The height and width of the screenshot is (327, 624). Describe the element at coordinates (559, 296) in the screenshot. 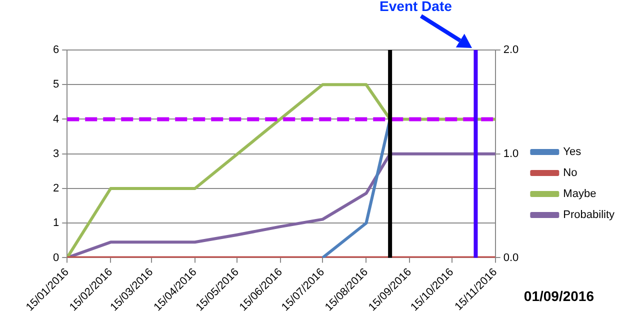

I see `text: 01/09/2016` at that location.